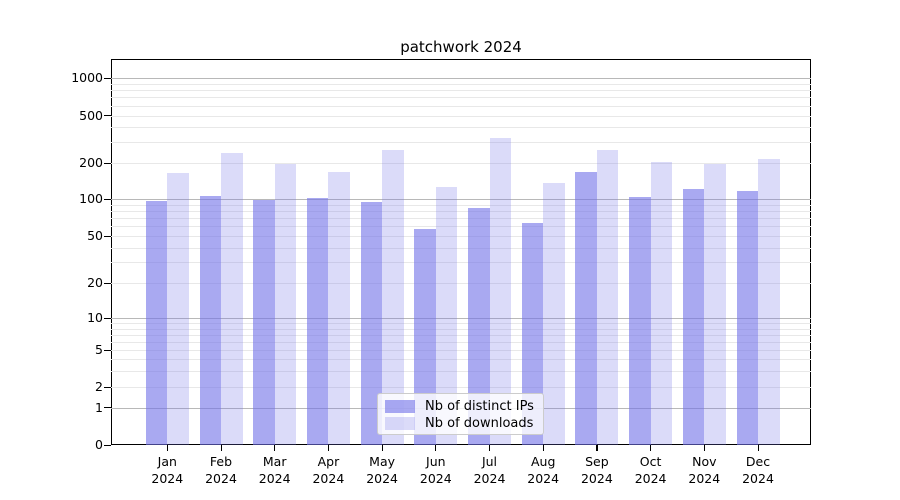  What do you see at coordinates (91, 199) in the screenshot?
I see `y-tick-label: 100` at bounding box center [91, 199].